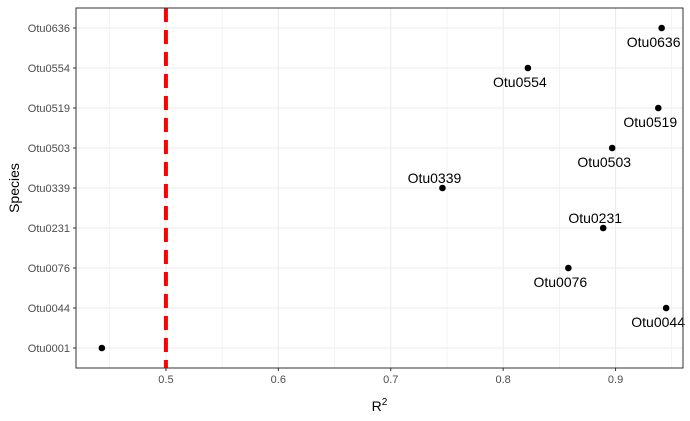 The image size is (690, 421). Describe the element at coordinates (49, 29) in the screenshot. I see `y-tick-label: Otu0636` at that location.